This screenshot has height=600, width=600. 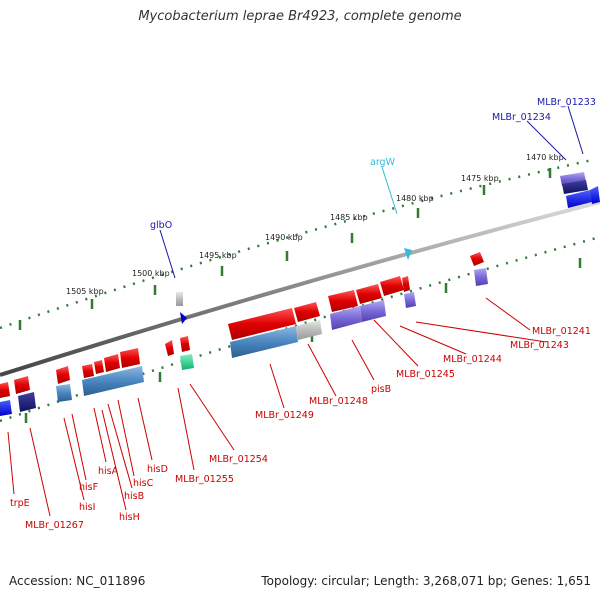 I want to click on scale-label-1500: 1500 kbp, so click(x=151, y=273).